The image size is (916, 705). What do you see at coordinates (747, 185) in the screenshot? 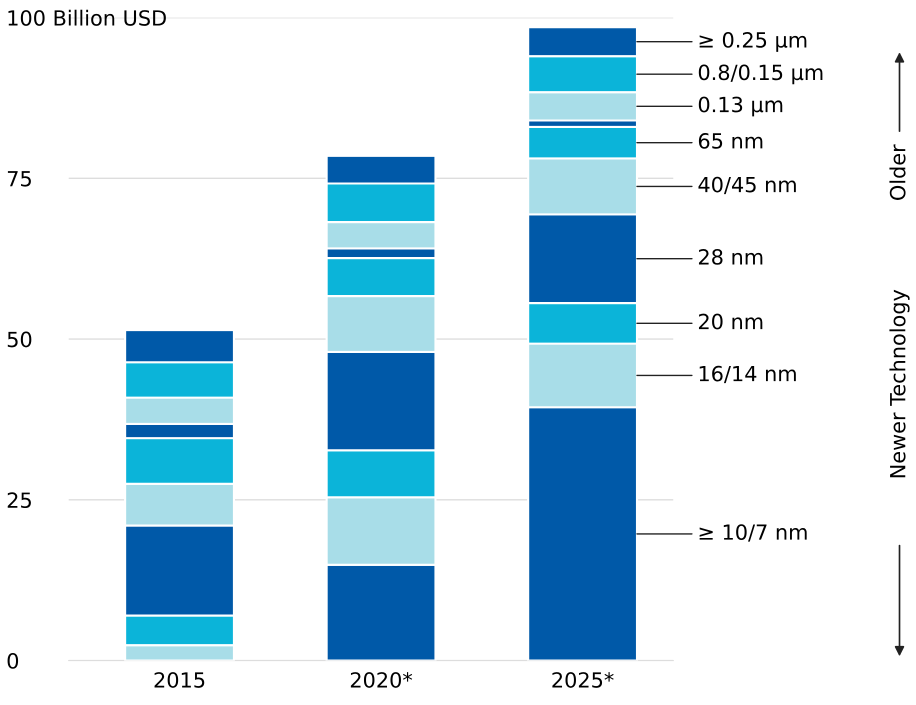
I see `text: 40/45 nm` at bounding box center [747, 185].